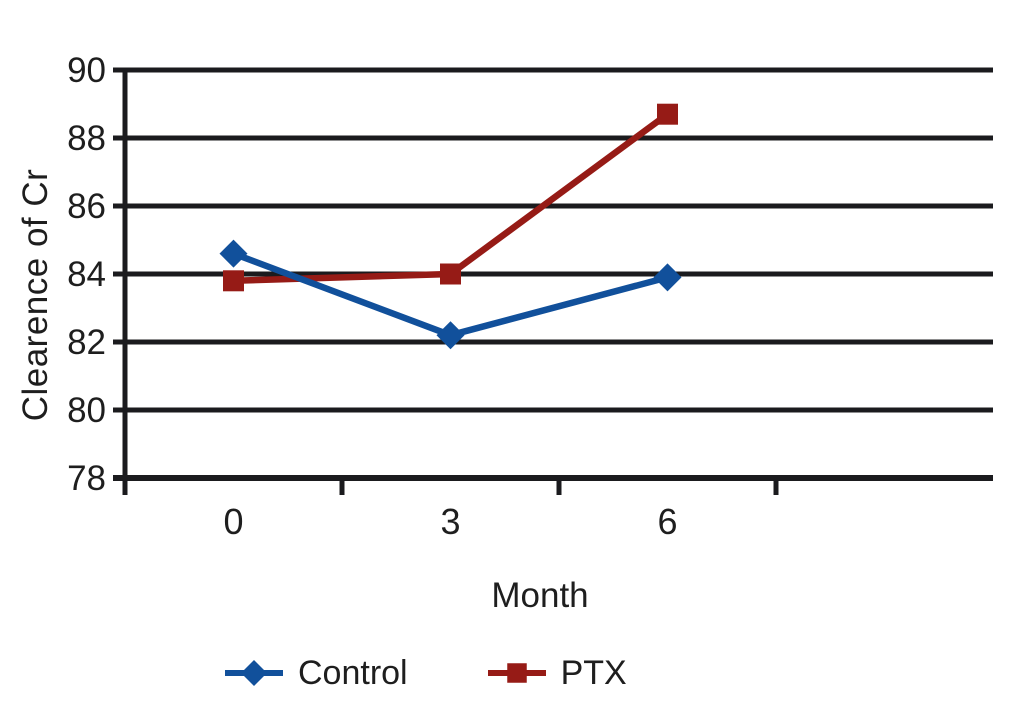 This screenshot has width=1010, height=725. What do you see at coordinates (35, 295) in the screenshot?
I see `y-axis-title: Clearence of Cr` at bounding box center [35, 295].